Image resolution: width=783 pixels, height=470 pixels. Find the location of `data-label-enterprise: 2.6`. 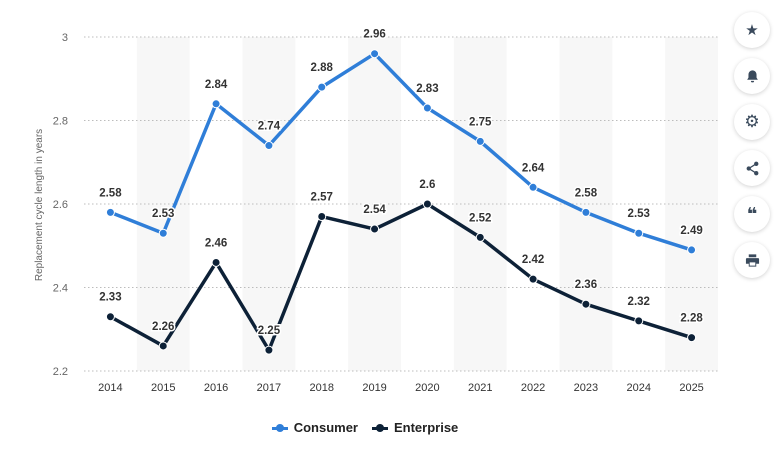

data-label-enterprise: 2.6 is located at coordinates (427, 185).